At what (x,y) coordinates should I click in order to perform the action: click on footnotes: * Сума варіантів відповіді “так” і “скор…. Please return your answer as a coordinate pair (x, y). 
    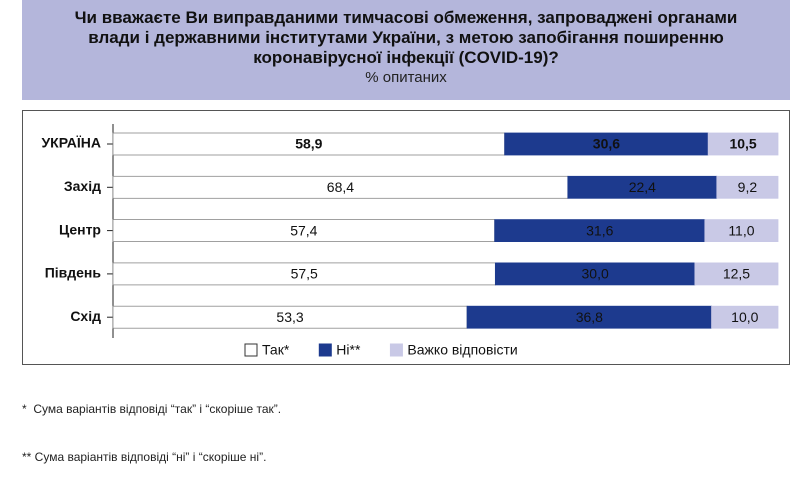
    Looking at the image, I should click on (151, 425).